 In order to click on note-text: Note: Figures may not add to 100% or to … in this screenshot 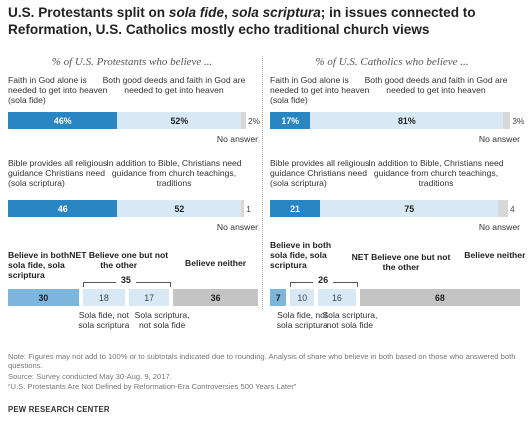, I will do `click(262, 361)`.